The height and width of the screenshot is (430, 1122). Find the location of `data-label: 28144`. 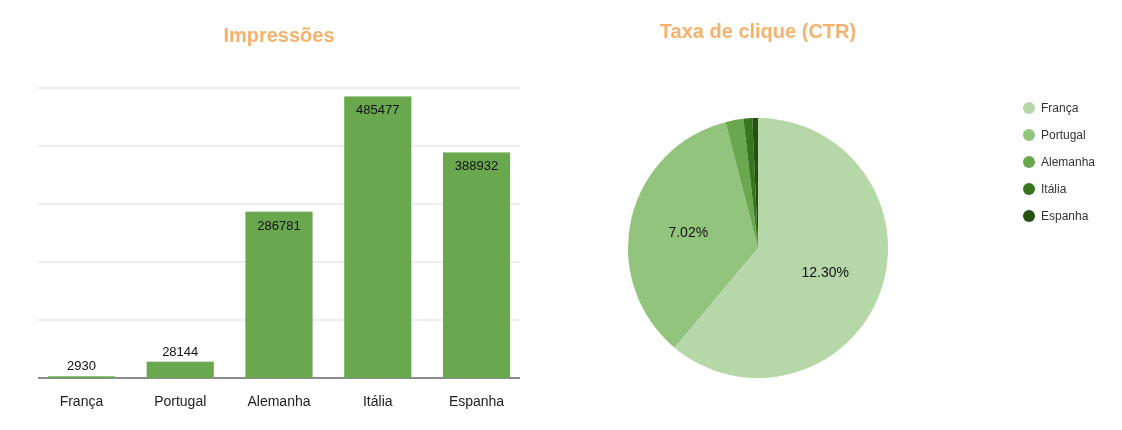

data-label: 28144 is located at coordinates (180, 351).